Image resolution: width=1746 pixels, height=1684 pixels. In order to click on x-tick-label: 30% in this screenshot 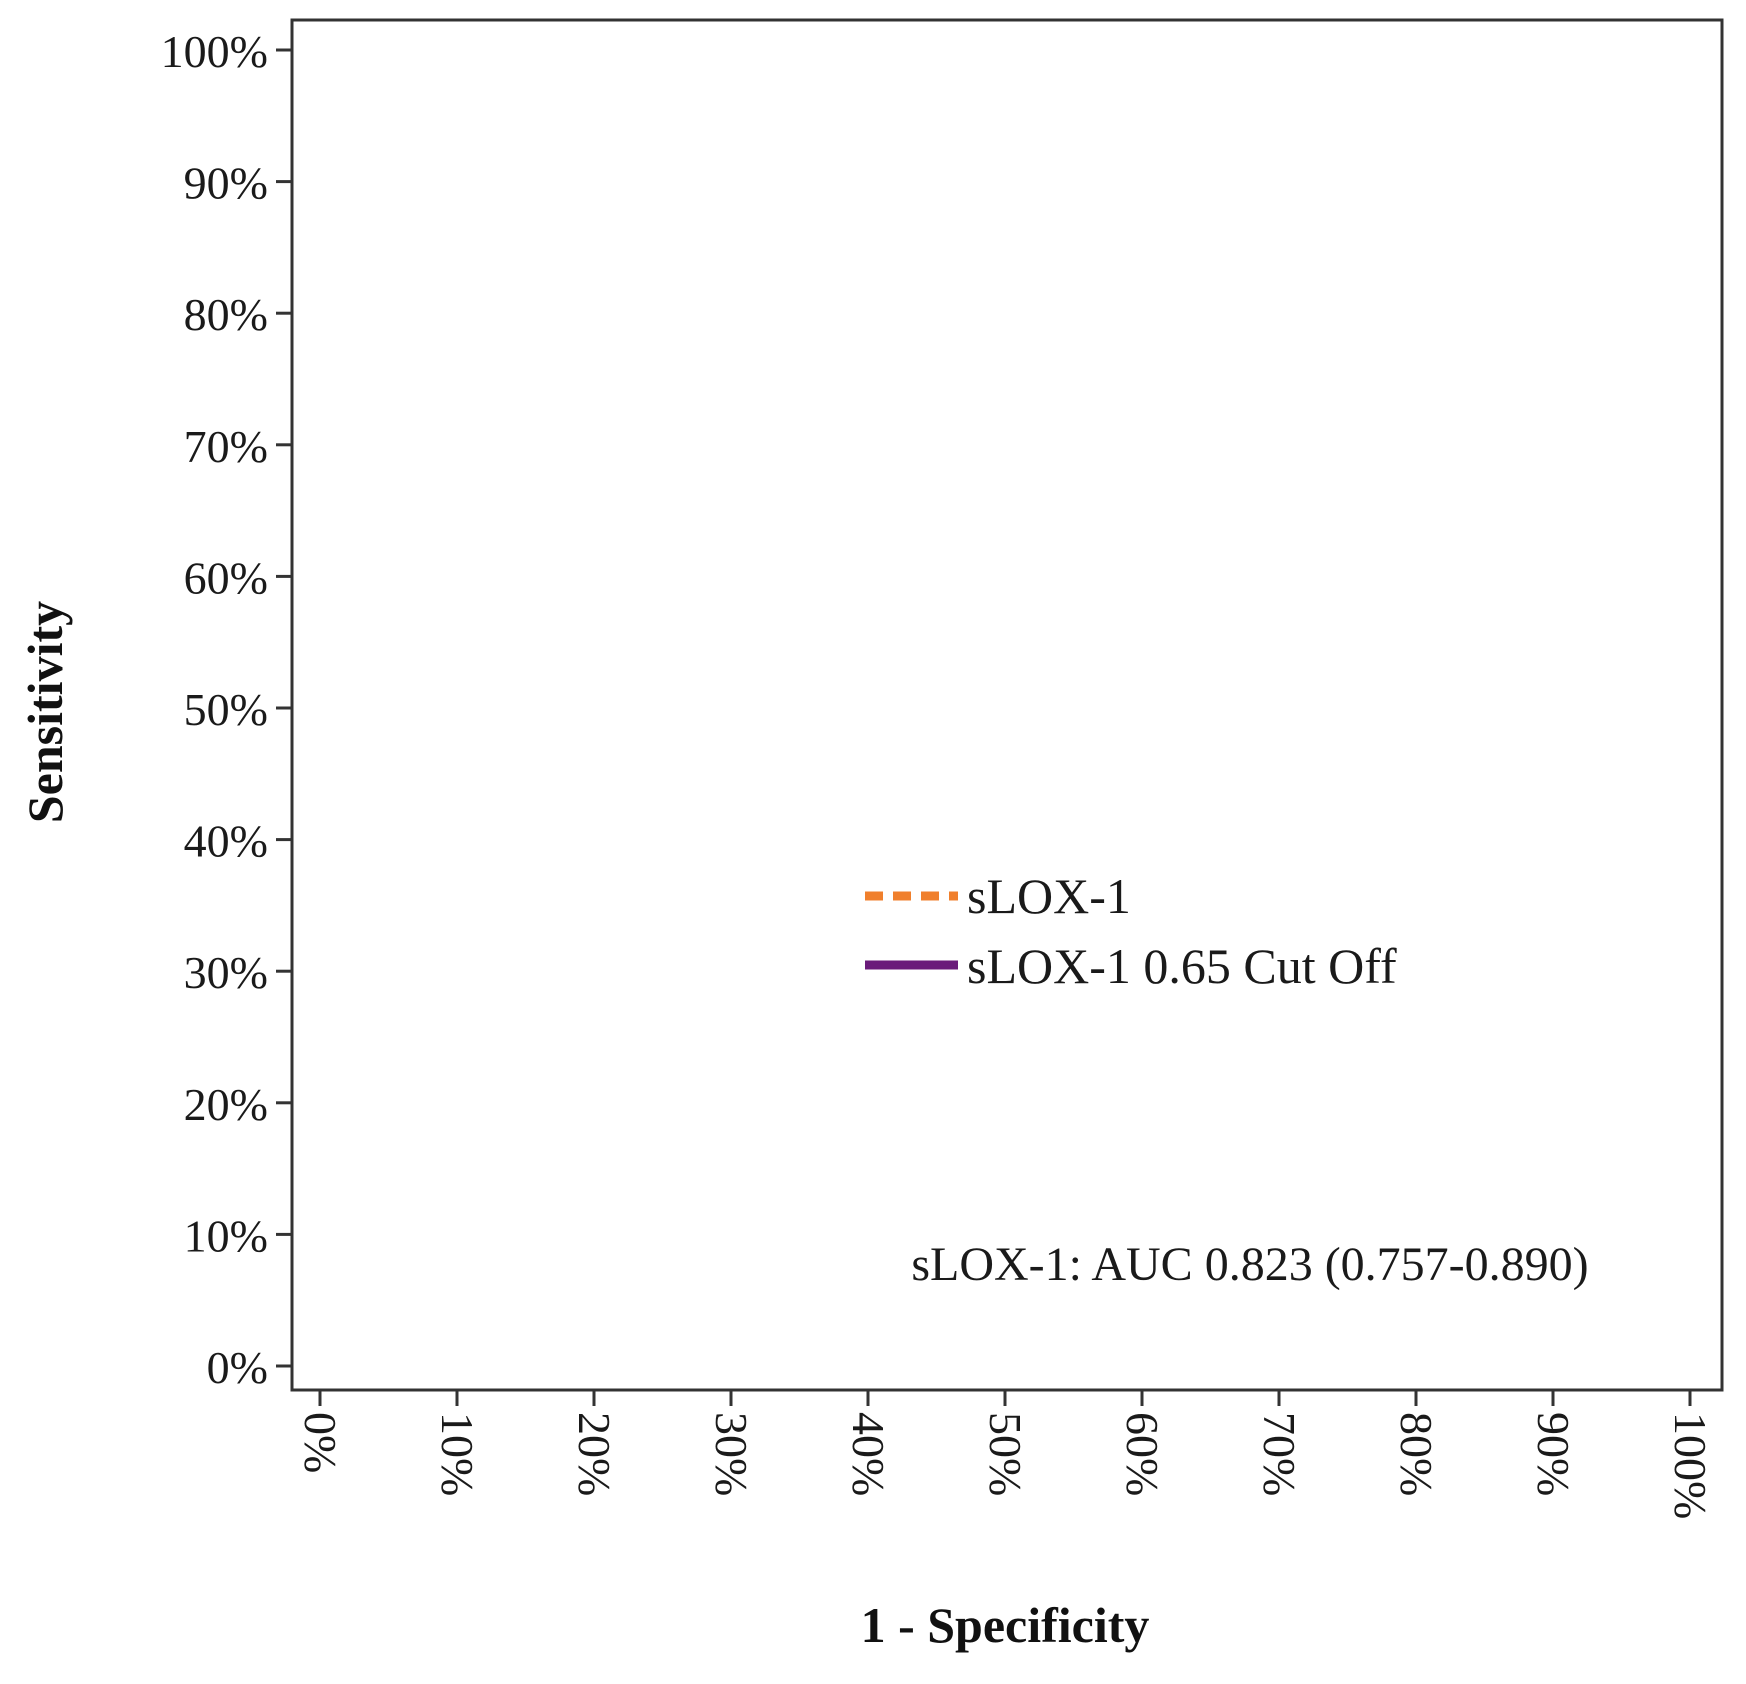, I will do `click(731, 1454)`.